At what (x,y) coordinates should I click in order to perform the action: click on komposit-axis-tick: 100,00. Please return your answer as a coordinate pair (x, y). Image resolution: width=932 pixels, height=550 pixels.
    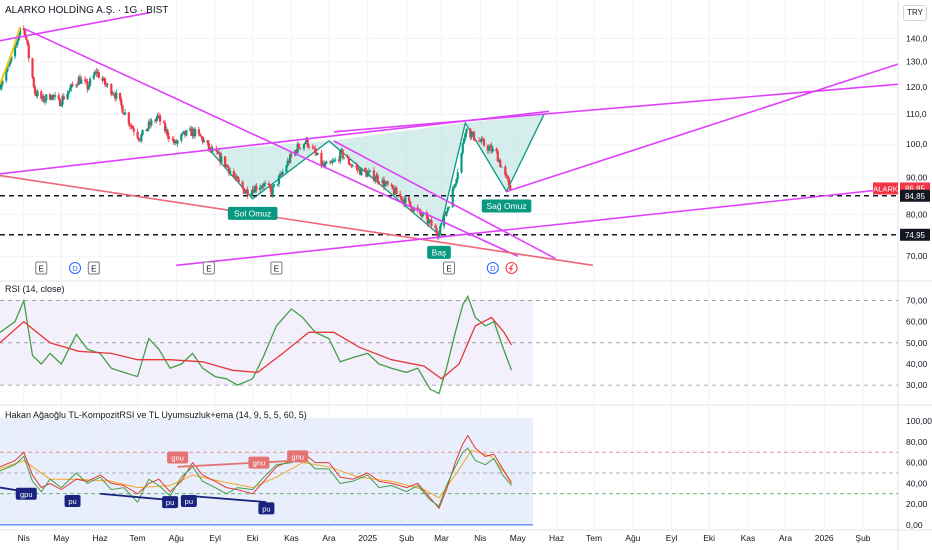
    Looking at the image, I should click on (919, 421).